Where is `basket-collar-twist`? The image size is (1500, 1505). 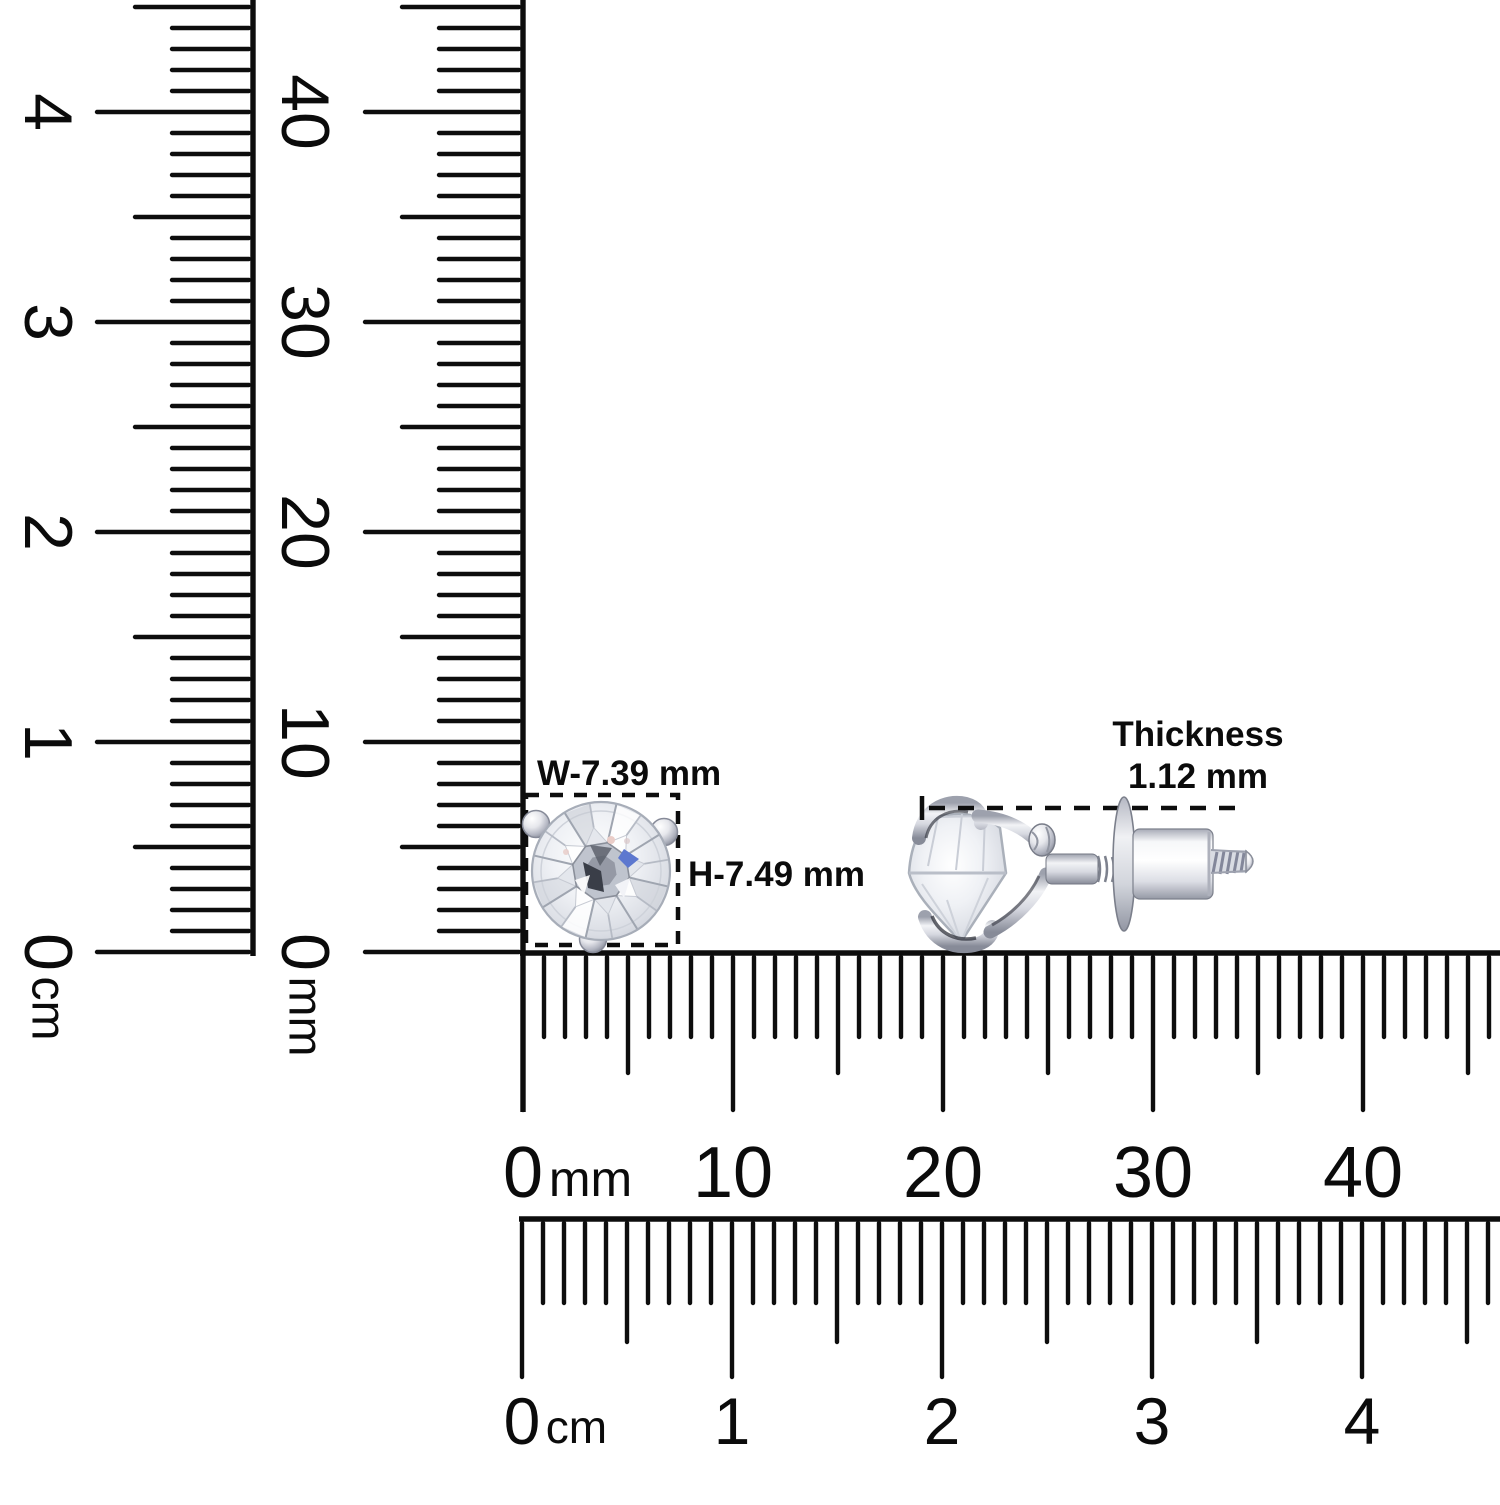 basket-collar-twist is located at coordinates (1041, 839).